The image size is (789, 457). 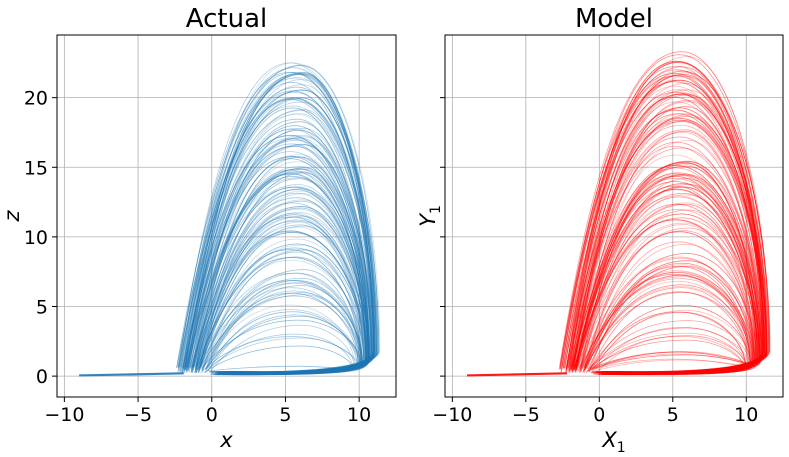 I want to click on chart-title-model: Model, so click(x=614, y=19).